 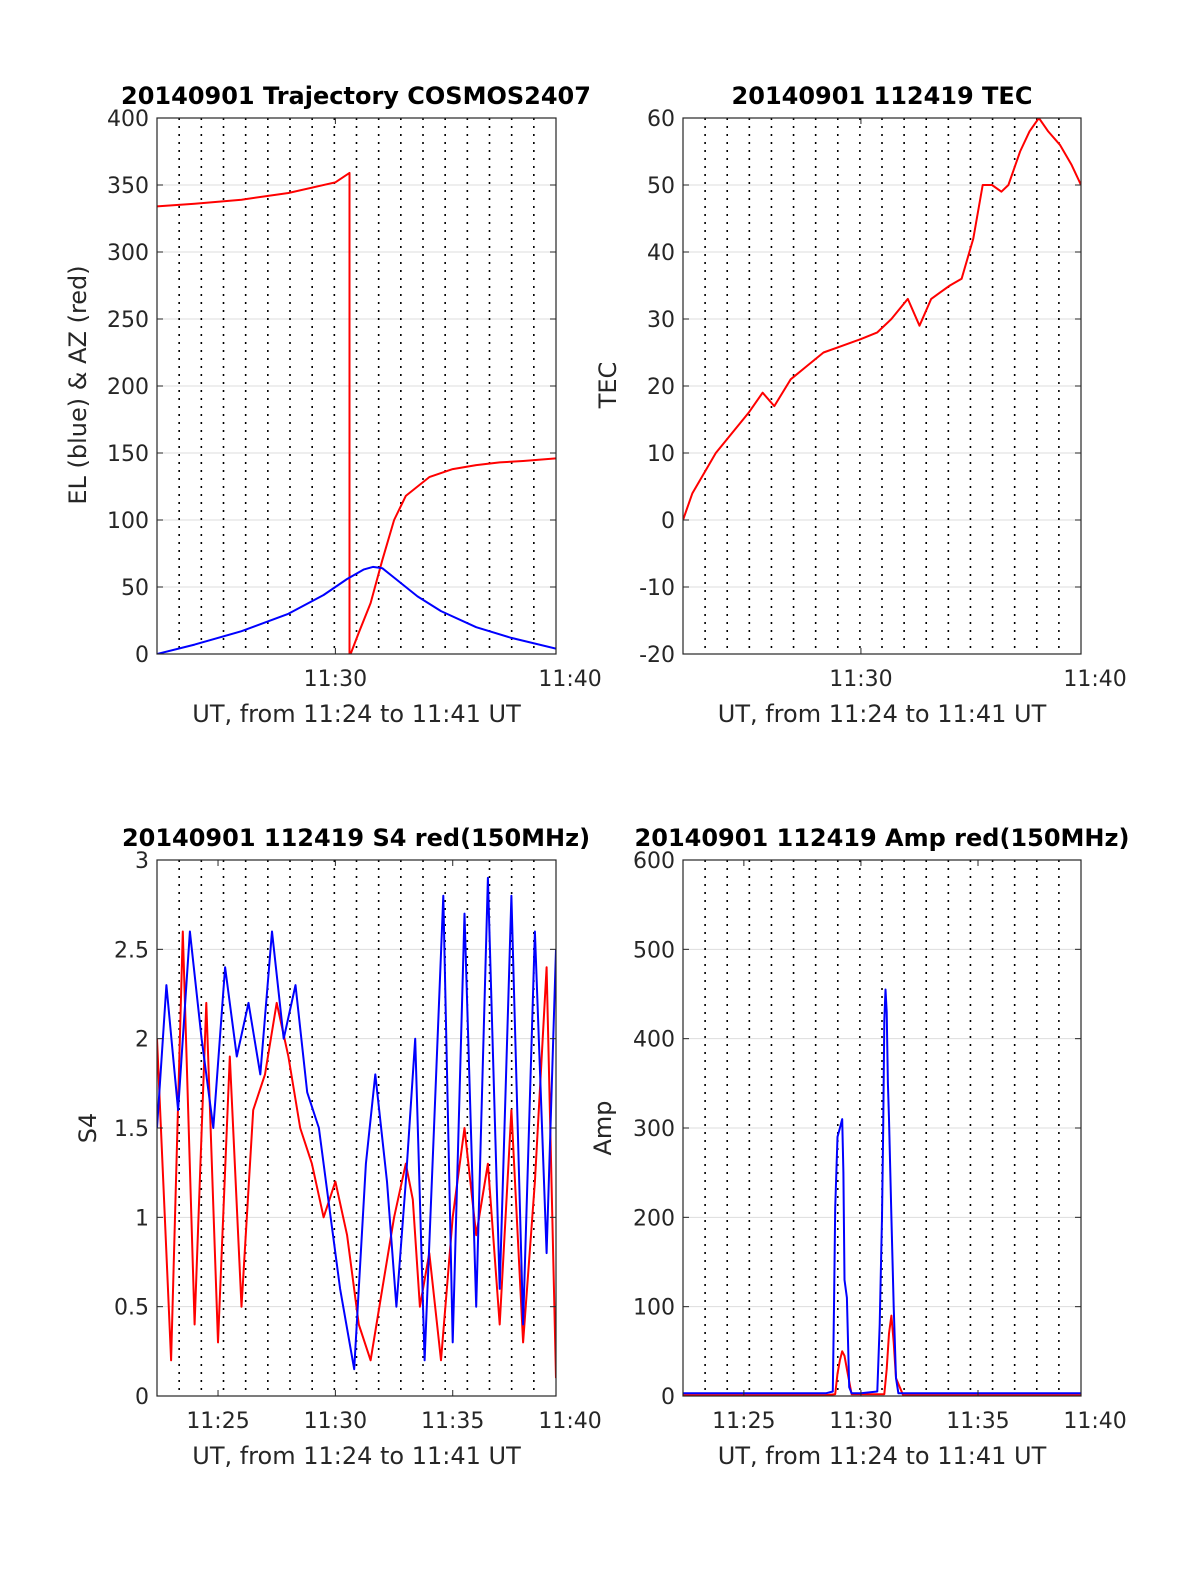 I want to click on y-tick-label: 1.5, so click(x=131, y=1129).